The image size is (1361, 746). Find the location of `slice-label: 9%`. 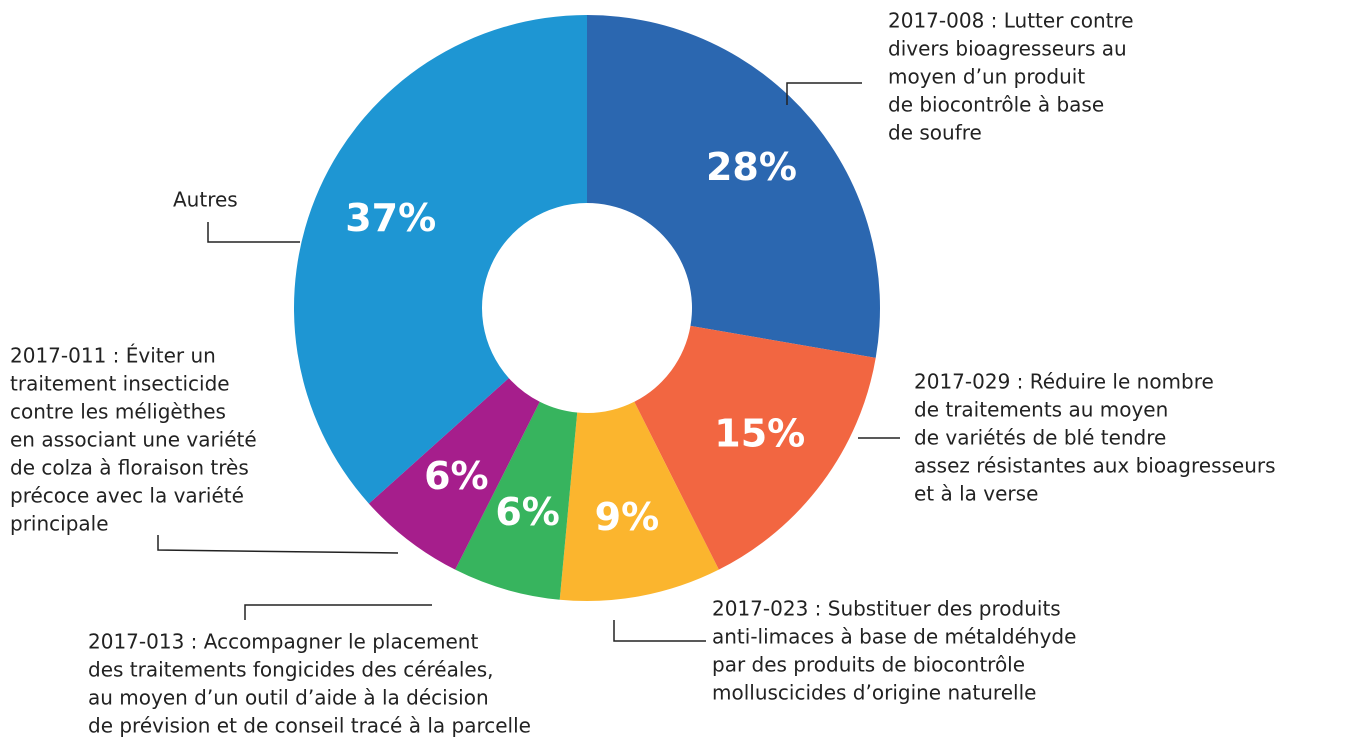

slice-label: 9% is located at coordinates (627, 517).